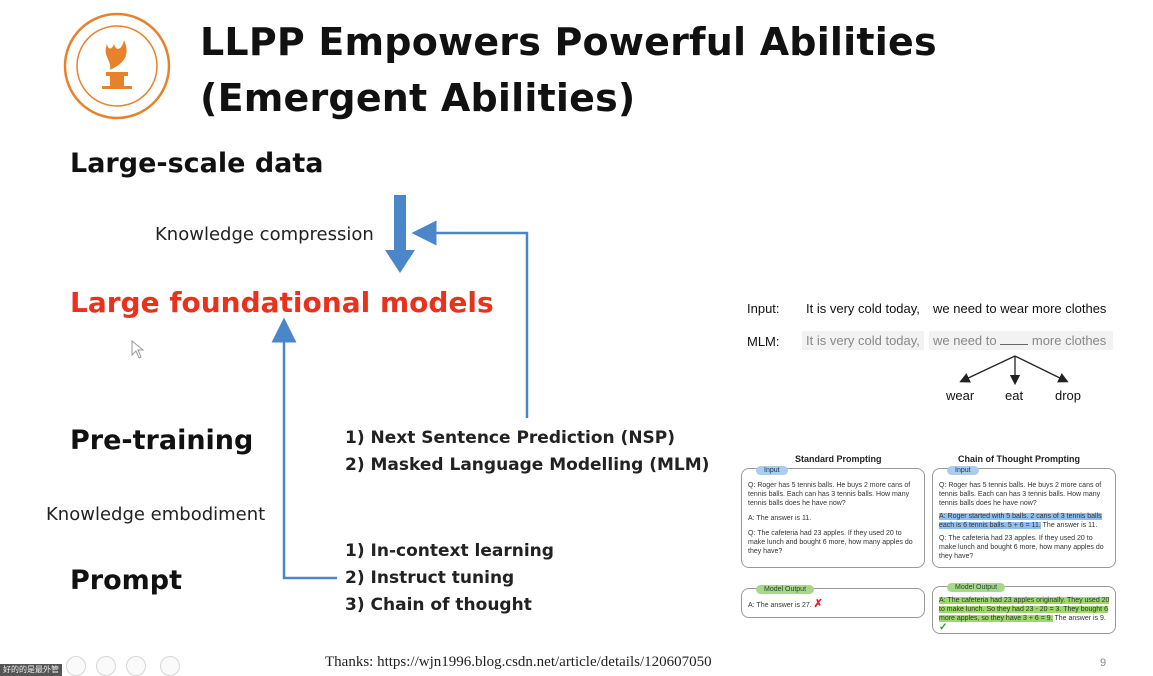 The height and width of the screenshot is (676, 1153). What do you see at coordinates (1103, 663) in the screenshot?
I see `page-number: 9` at bounding box center [1103, 663].